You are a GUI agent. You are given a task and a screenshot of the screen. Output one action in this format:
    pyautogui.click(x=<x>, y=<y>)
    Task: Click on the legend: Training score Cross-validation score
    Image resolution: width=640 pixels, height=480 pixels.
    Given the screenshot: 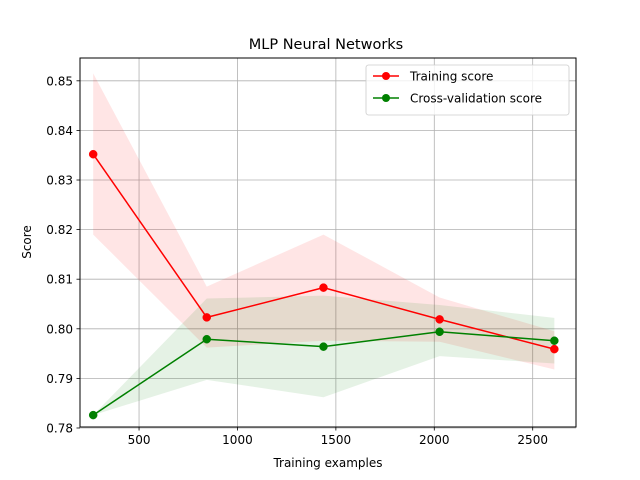 What is the action you would take?
    pyautogui.click(x=467, y=90)
    